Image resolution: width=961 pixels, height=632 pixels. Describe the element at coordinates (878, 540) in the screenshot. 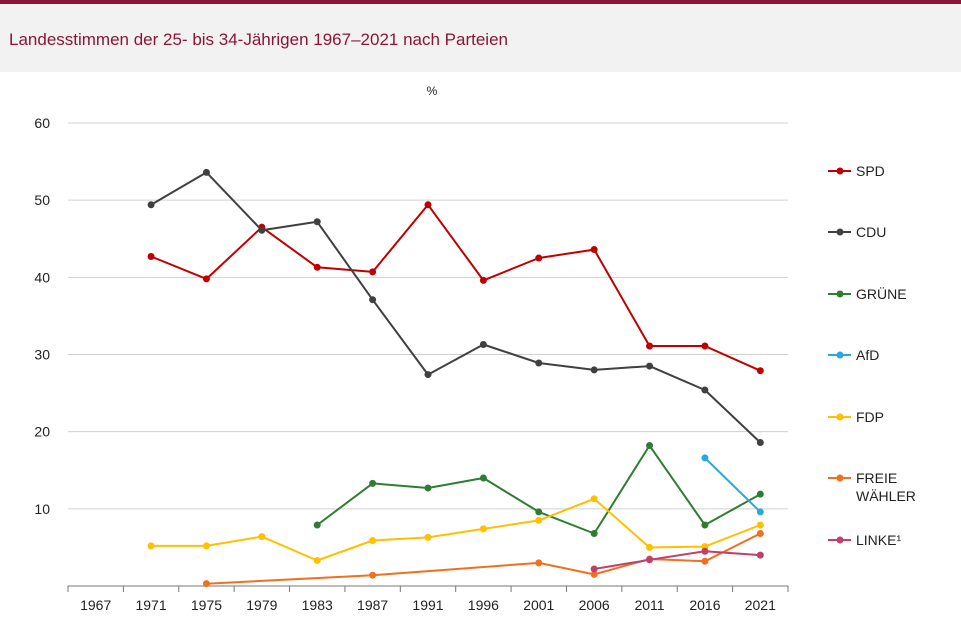

I see `legend-label-6: LINKE¹` at that location.